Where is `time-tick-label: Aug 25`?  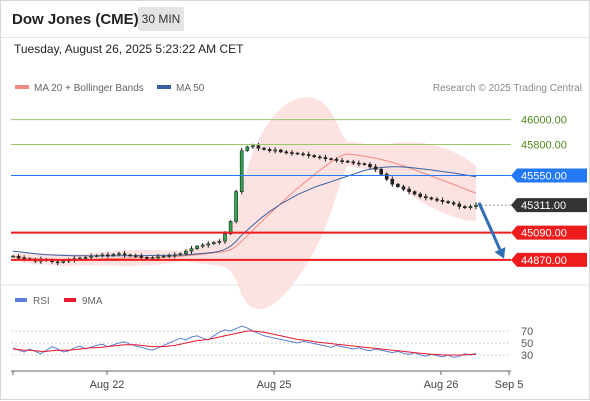 time-tick-label: Aug 25 is located at coordinates (274, 385).